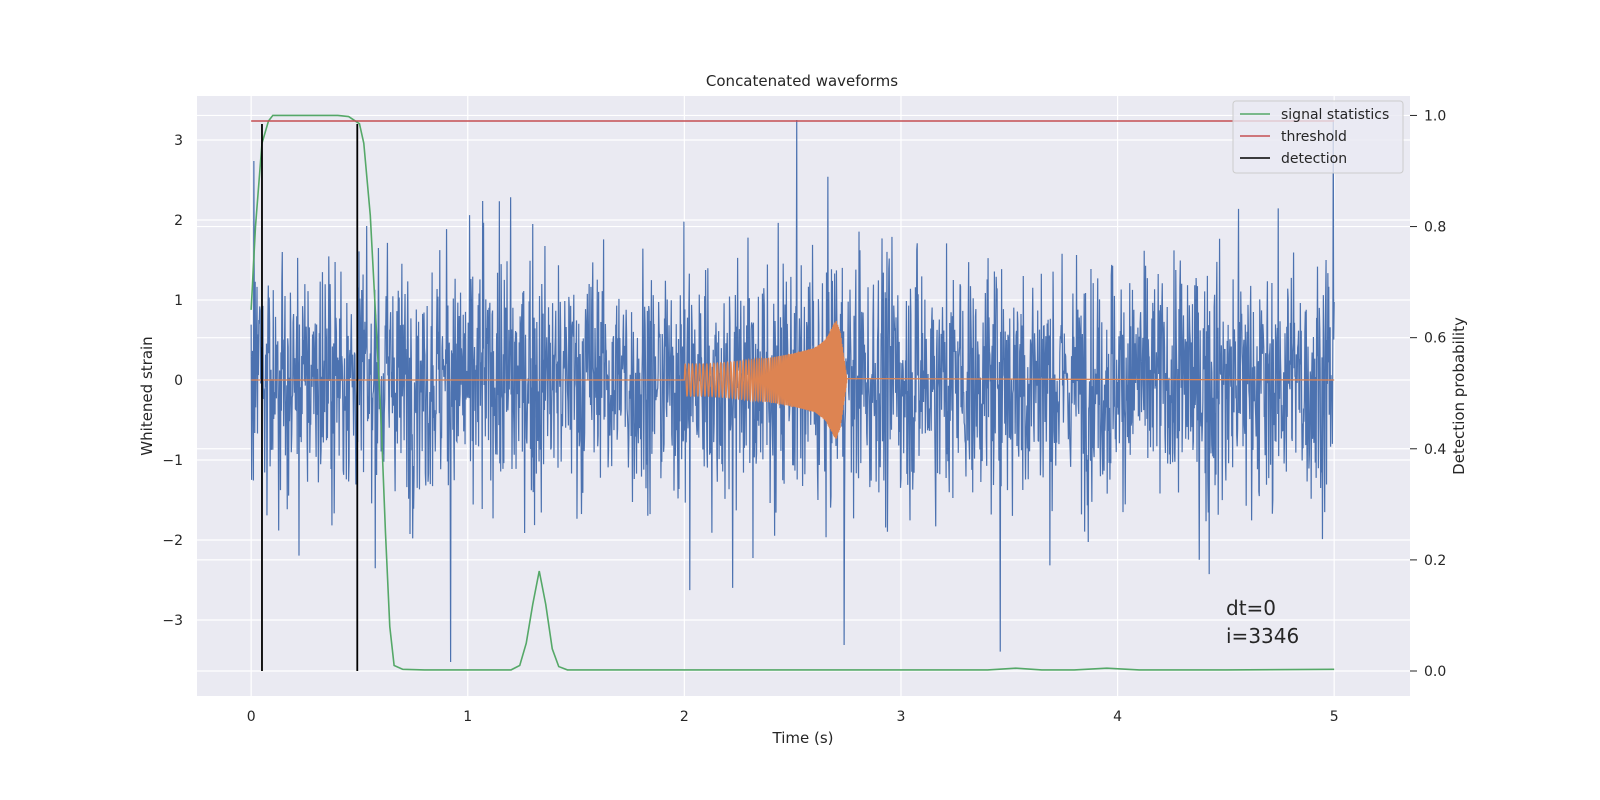 This screenshot has height=800, width=1600. What do you see at coordinates (1335, 115) in the screenshot?
I see `legend-label-signal-statistics: signal statistics` at bounding box center [1335, 115].